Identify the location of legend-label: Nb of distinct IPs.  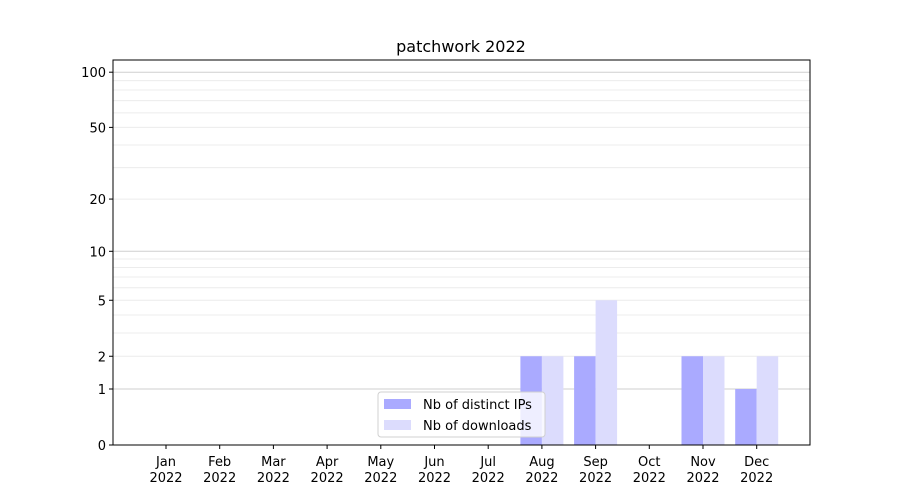
(477, 405).